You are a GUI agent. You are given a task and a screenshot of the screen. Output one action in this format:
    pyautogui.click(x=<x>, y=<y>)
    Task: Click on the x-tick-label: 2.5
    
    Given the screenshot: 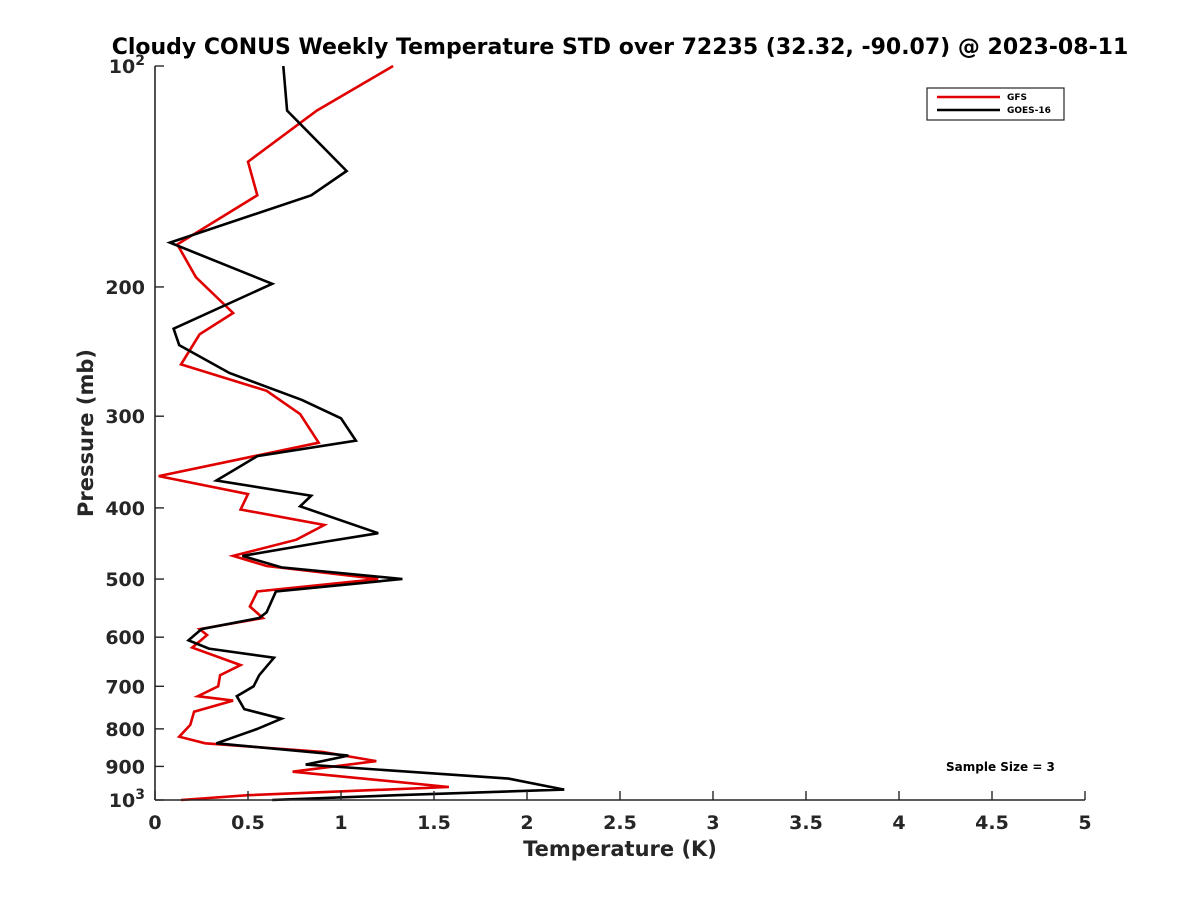 What is the action you would take?
    pyautogui.click(x=620, y=823)
    